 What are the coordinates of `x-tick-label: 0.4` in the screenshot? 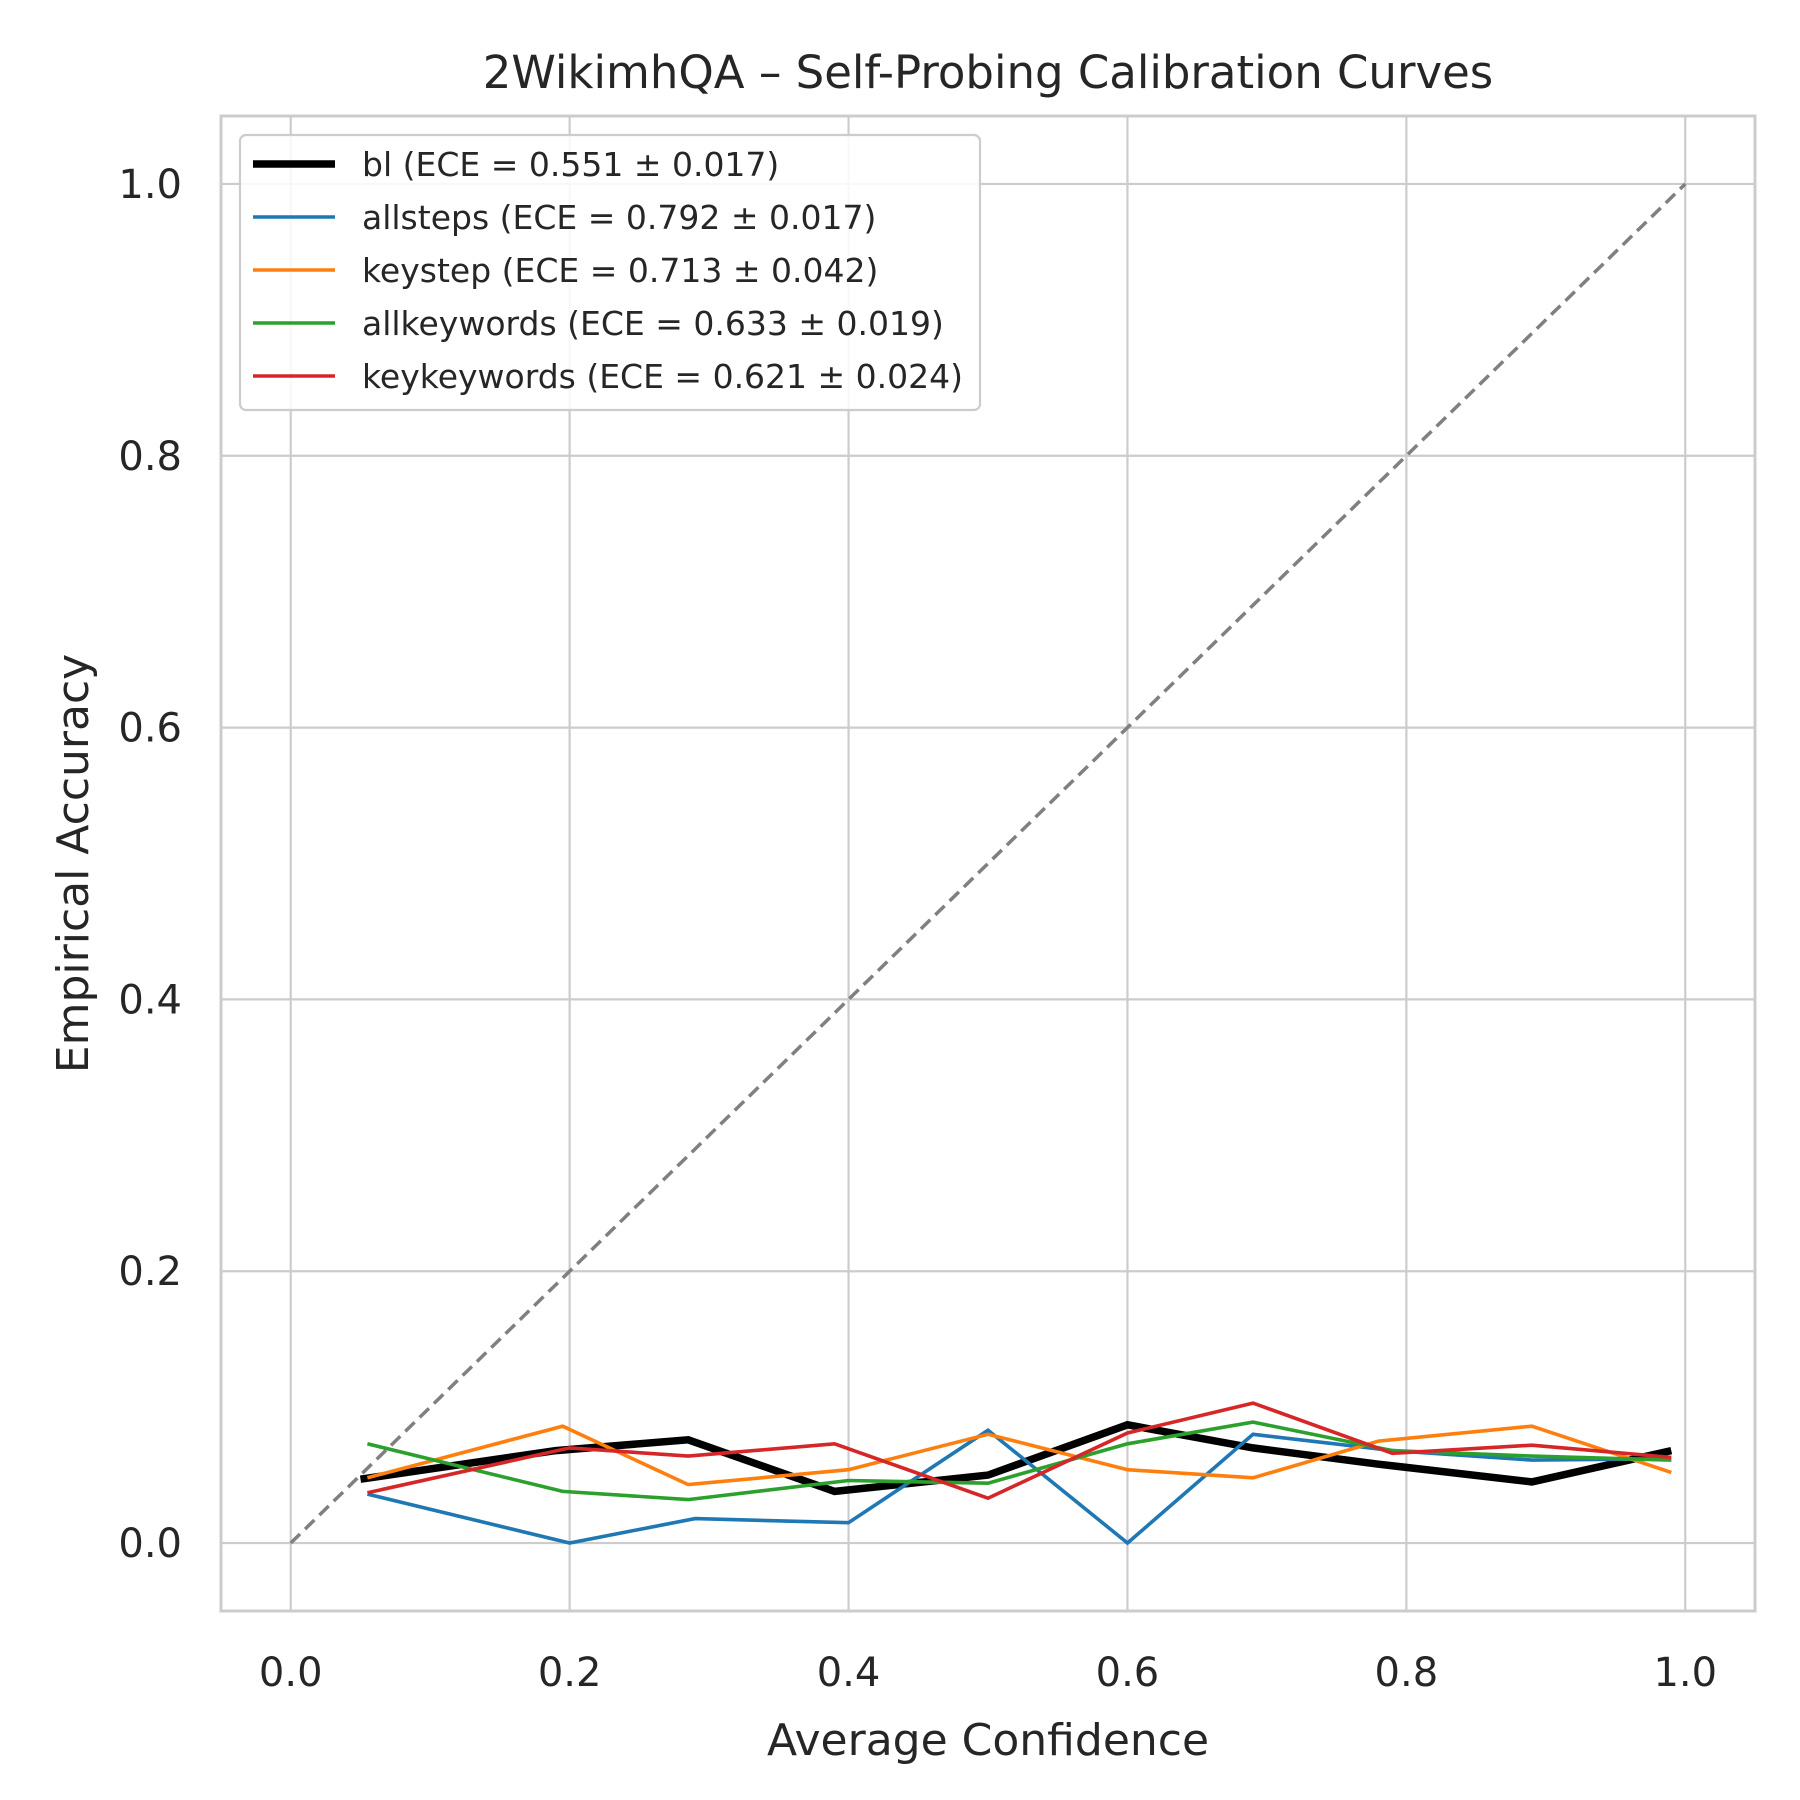 It's located at (849, 1673).